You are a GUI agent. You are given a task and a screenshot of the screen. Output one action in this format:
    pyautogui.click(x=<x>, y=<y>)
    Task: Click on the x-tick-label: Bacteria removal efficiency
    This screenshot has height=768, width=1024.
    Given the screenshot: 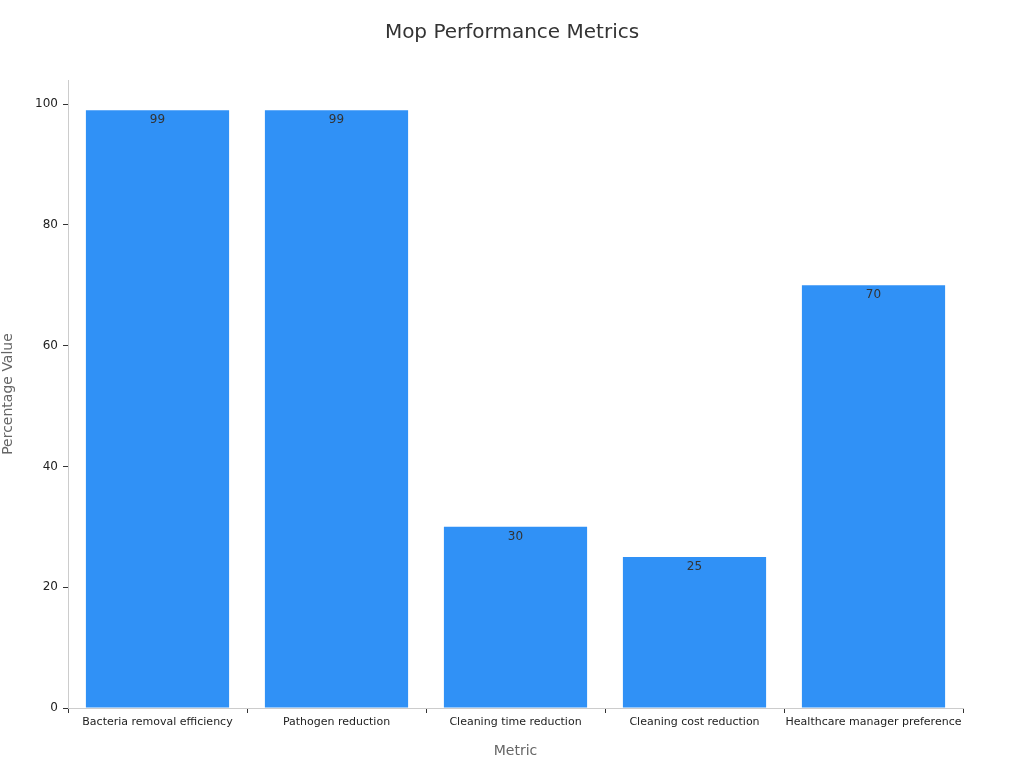 What is the action you would take?
    pyautogui.click(x=158, y=722)
    